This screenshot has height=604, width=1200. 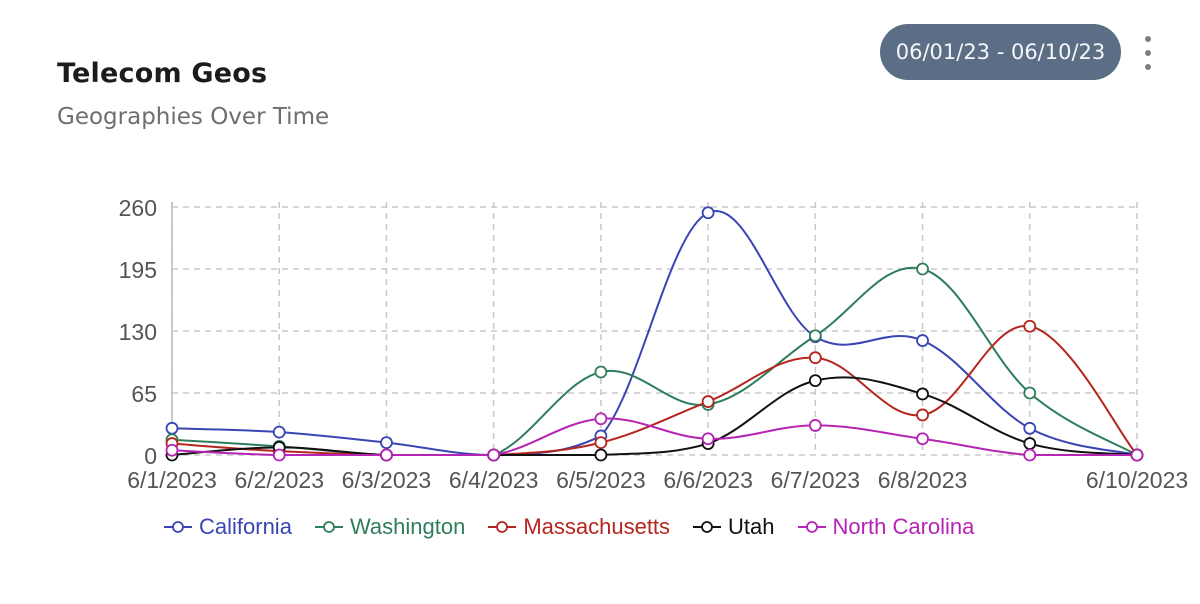 I want to click on y-tick-label: 195, so click(x=138, y=270).